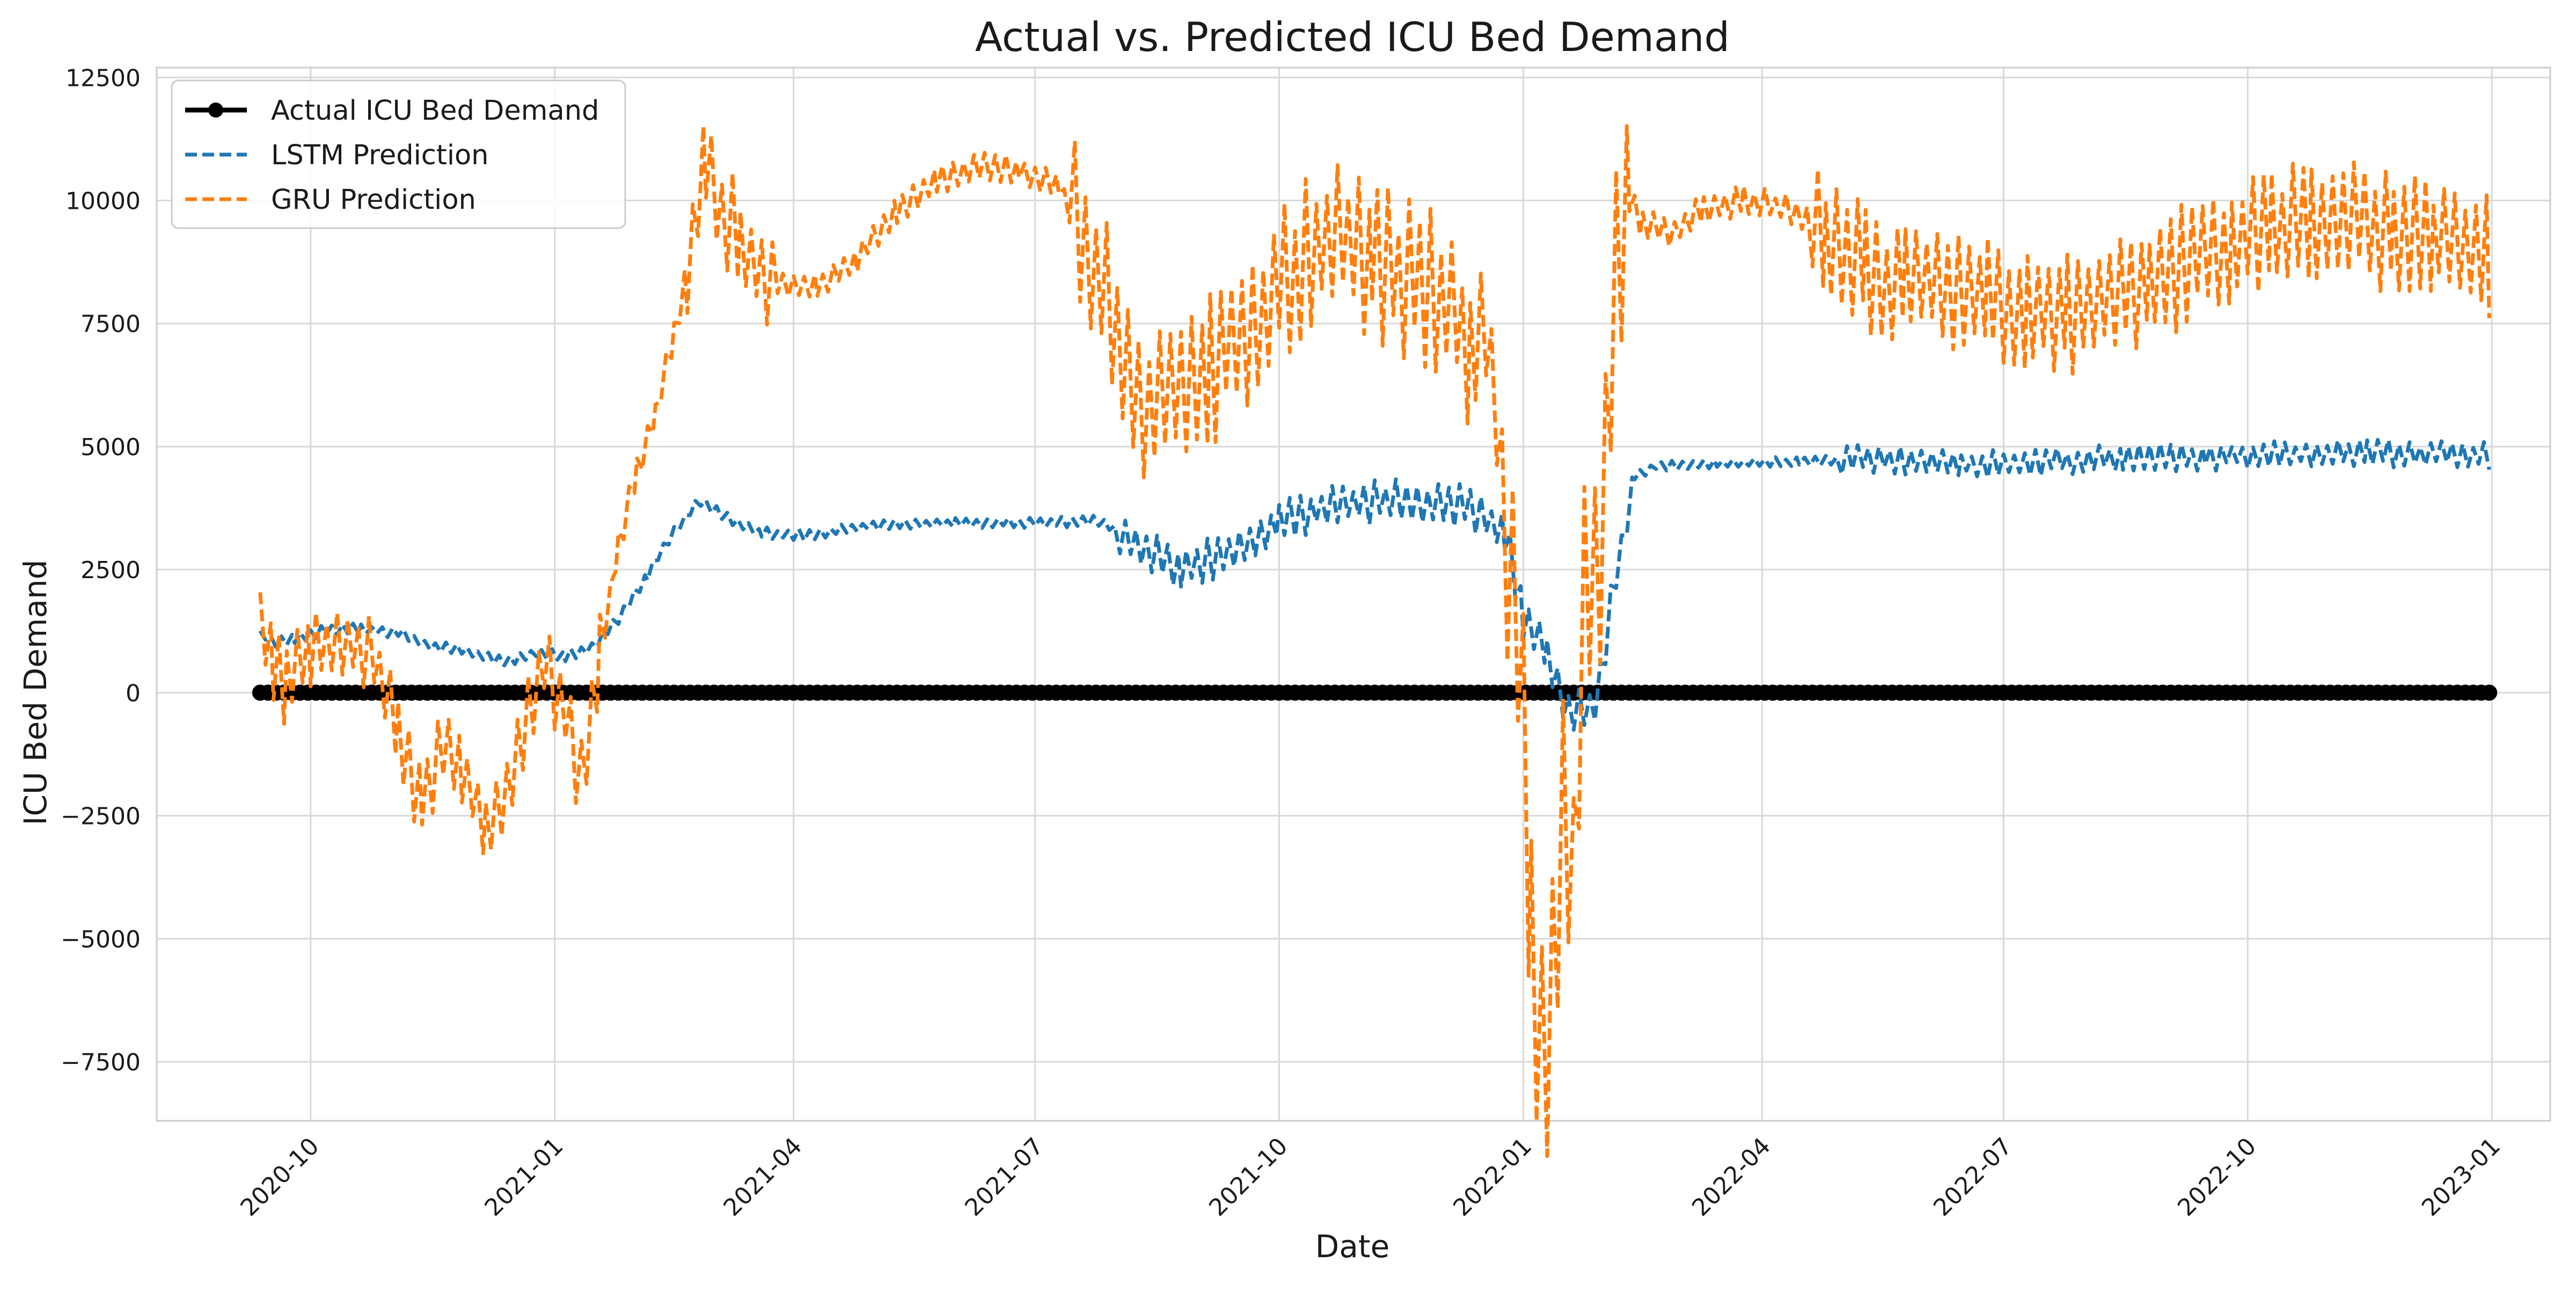  I want to click on y-tick-label: 0, so click(133, 693).